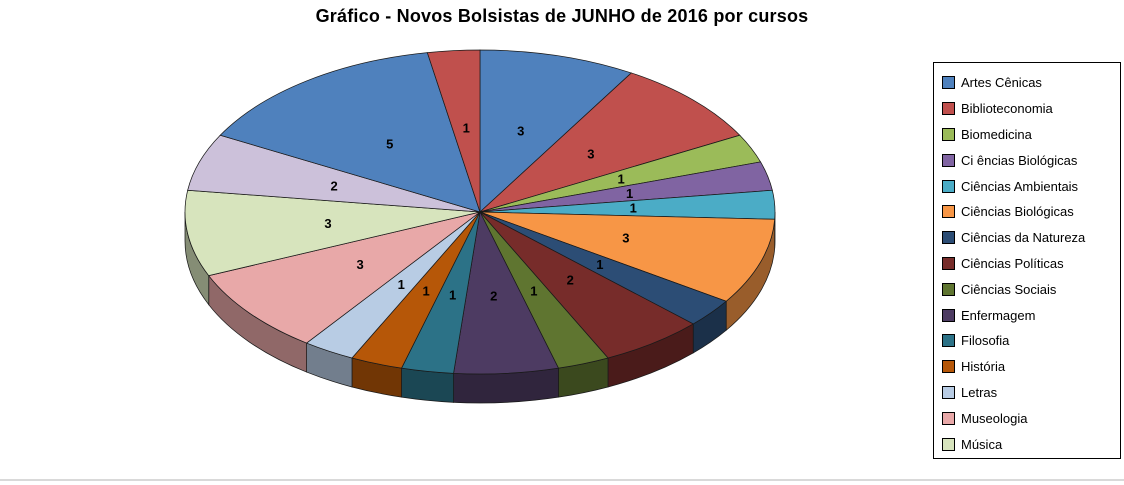  What do you see at coordinates (1009, 289) in the screenshot?
I see `legend-label: Ciências Sociais` at bounding box center [1009, 289].